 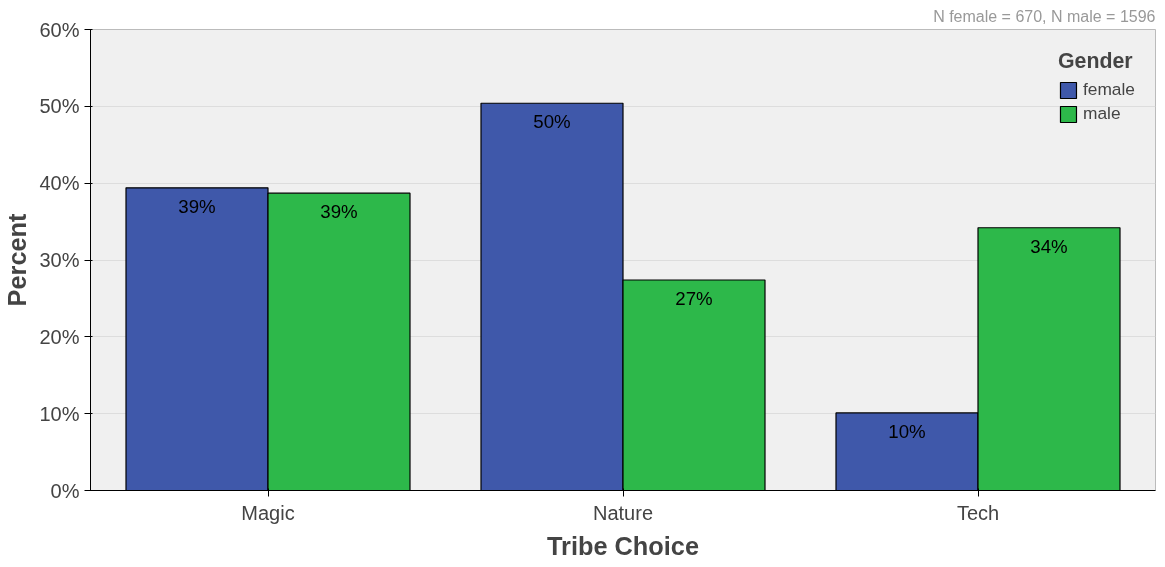 What do you see at coordinates (978, 512) in the screenshot?
I see `x-tick-label: Tech` at bounding box center [978, 512].